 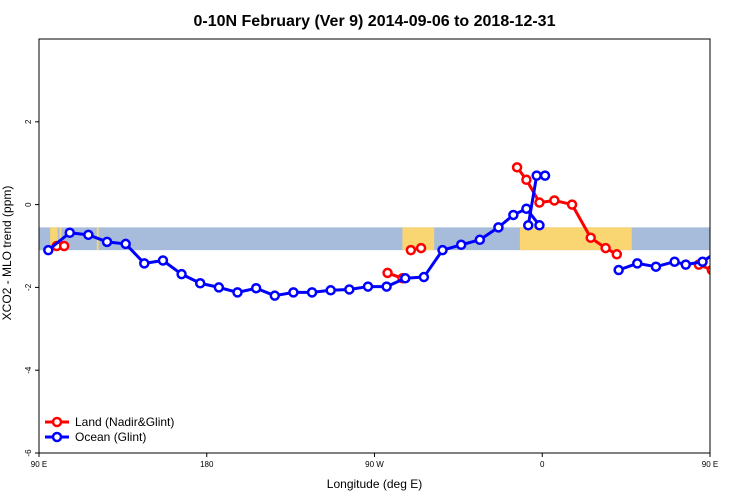 I want to click on y-tick-label: -4, so click(x=28, y=370).